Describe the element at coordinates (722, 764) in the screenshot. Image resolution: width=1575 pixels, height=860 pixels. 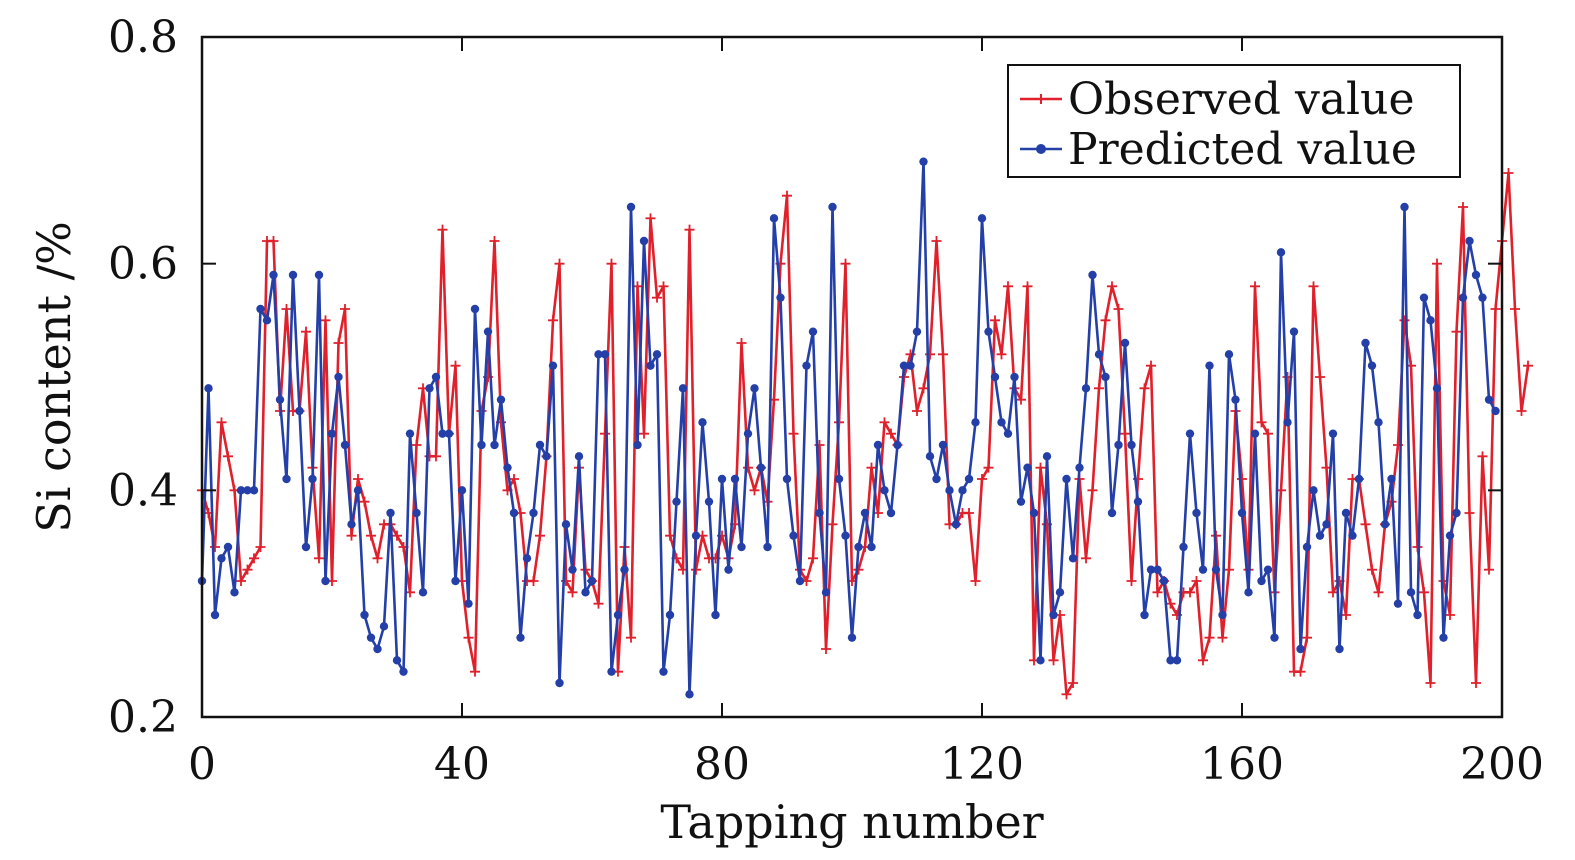
I see `x-tick-label: 80` at that location.